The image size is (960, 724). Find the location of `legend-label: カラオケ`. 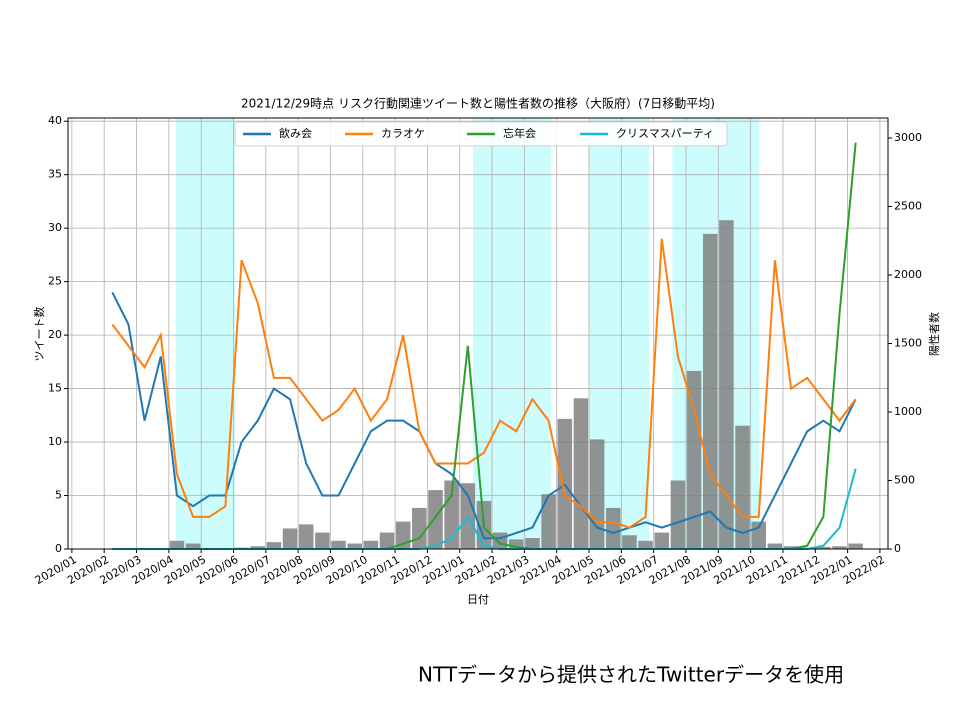

legend-label: カラオケ is located at coordinates (403, 133).